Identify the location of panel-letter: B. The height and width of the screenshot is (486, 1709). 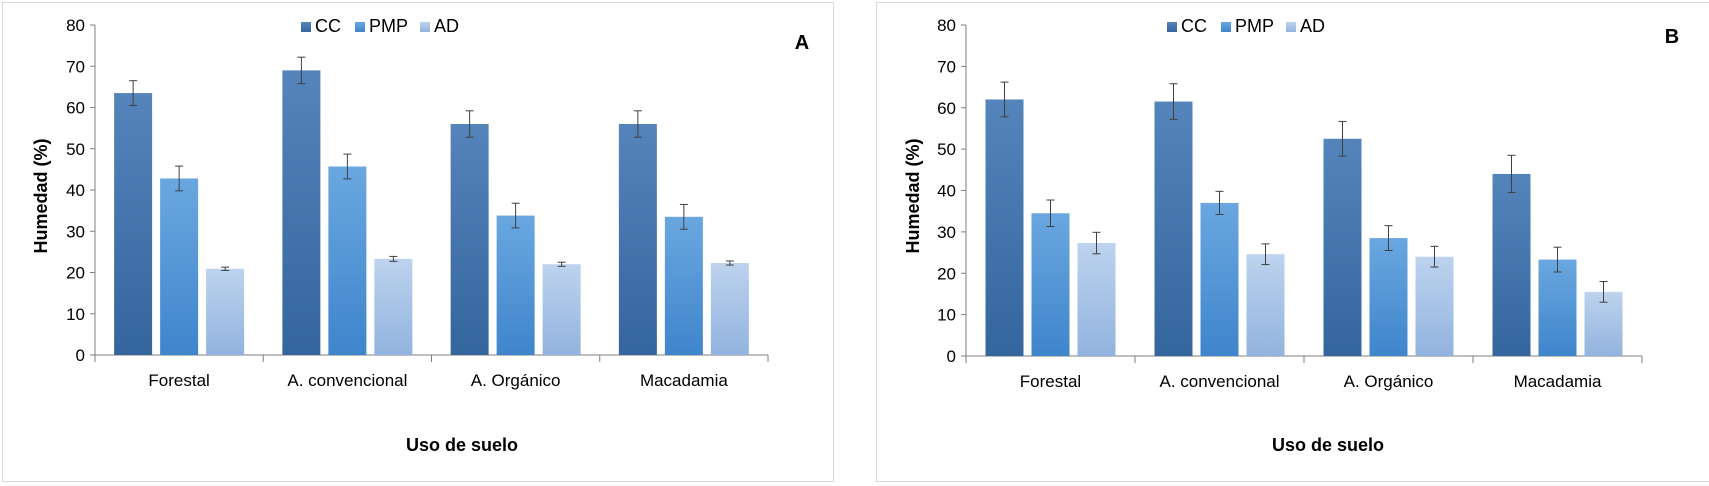
(1672, 37).